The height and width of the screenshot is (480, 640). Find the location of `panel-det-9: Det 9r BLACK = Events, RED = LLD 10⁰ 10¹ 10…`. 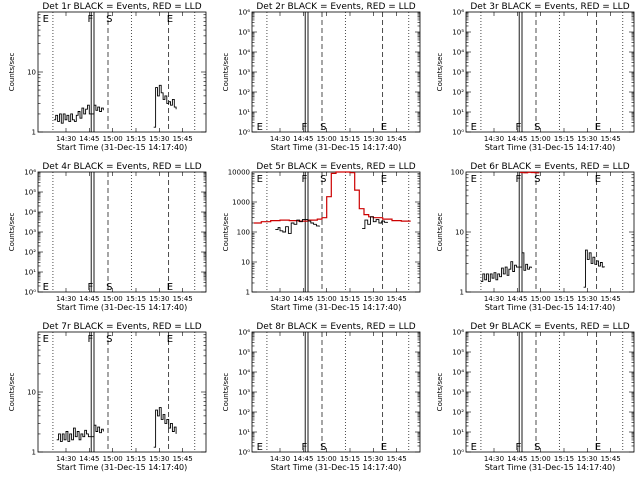

panel-det-9: Det 9r BLACK = Events, RED = LLD 10⁰ 10¹ 10… is located at coordinates (535, 397).